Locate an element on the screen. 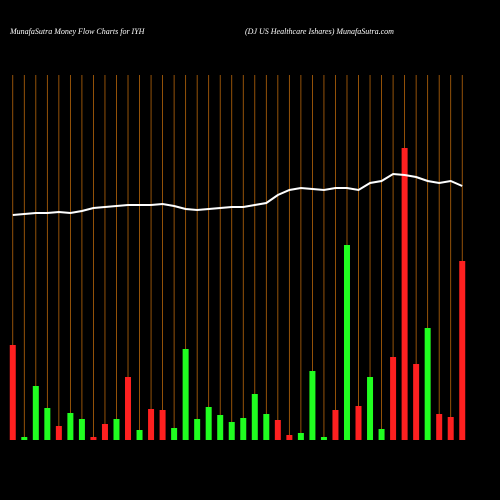  chart-title: MunafaSutra Money Flow Charts for IYH is located at coordinates (77, 31).